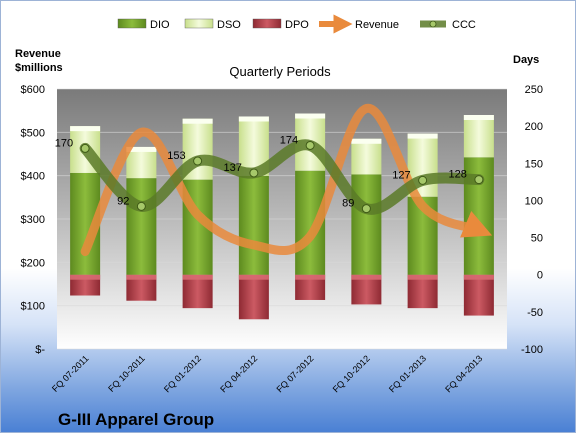 Image resolution: width=576 pixels, height=439 pixels. Describe the element at coordinates (532, 350) in the screenshot. I see `right-tick-label: -100` at that location.